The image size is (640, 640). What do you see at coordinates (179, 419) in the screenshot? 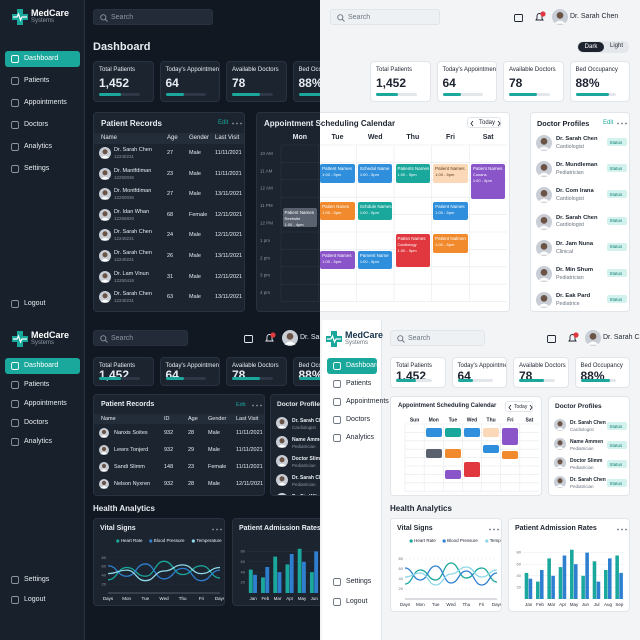
I see `table-header` at bounding box center [179, 419].